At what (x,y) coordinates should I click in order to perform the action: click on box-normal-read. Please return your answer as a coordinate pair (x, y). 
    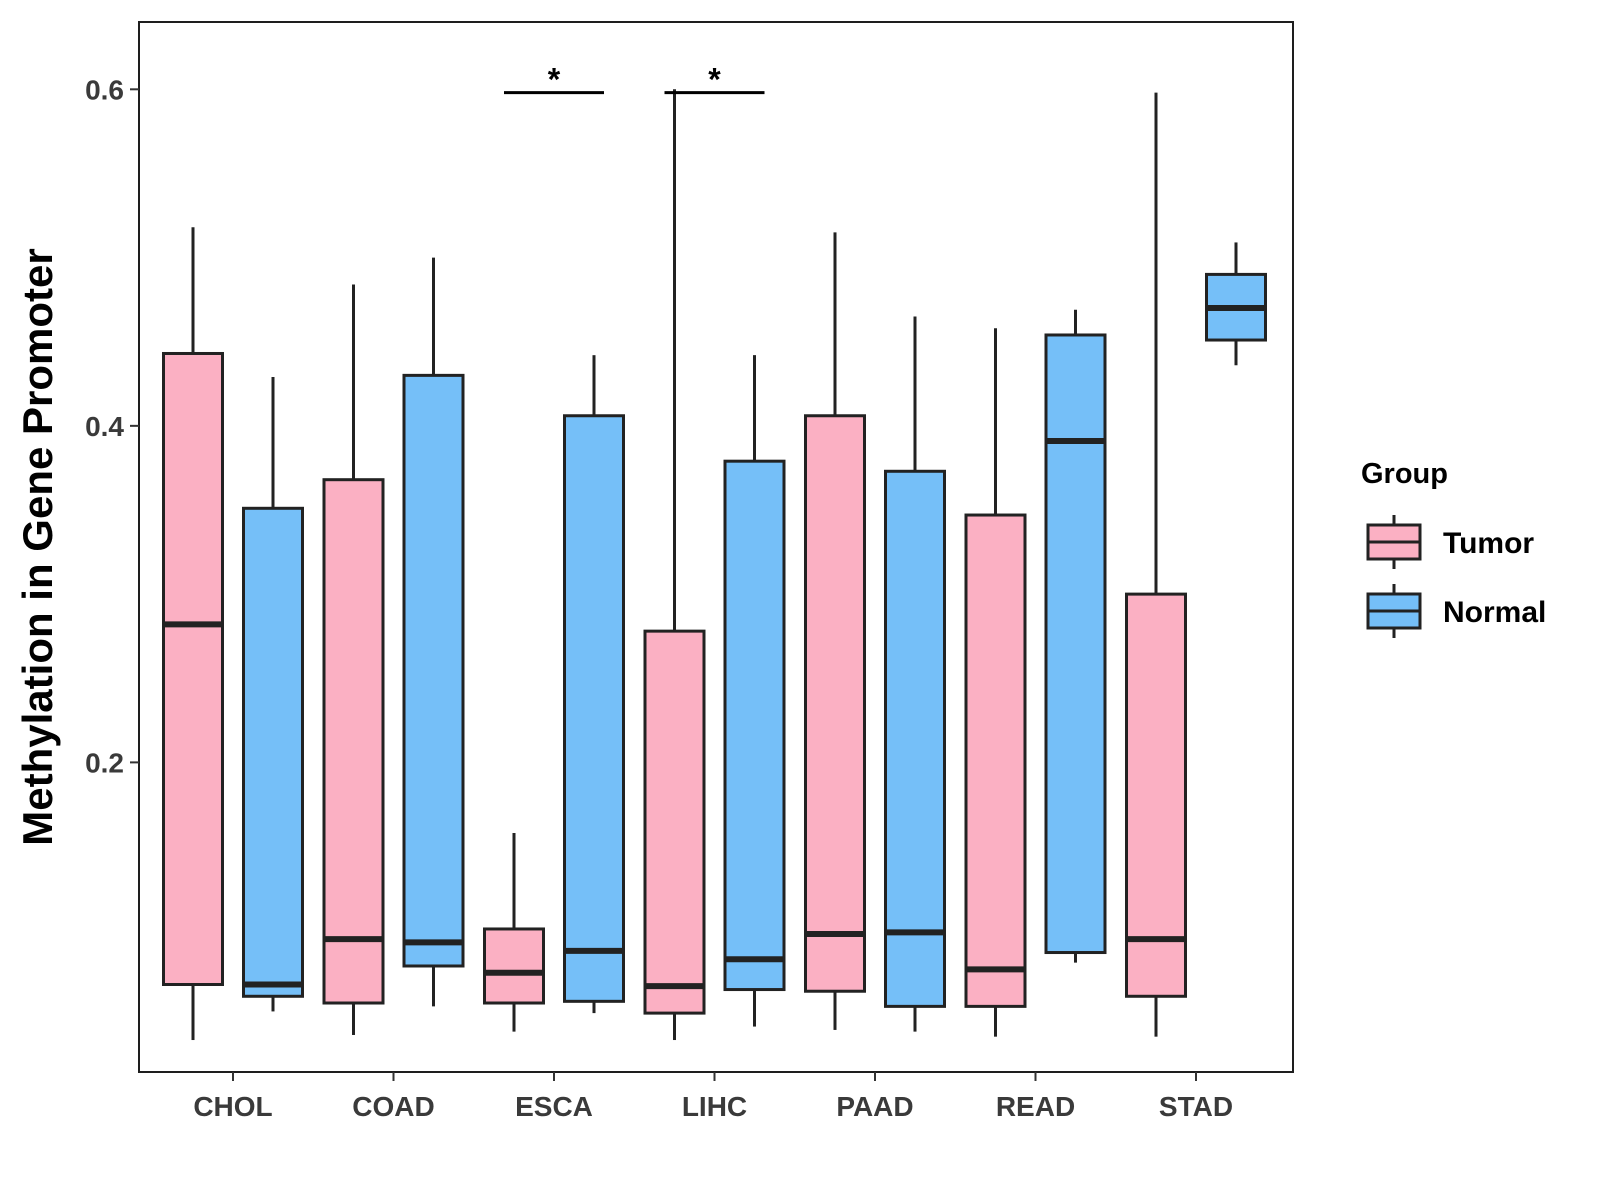
    Looking at the image, I should click on (1075, 636).